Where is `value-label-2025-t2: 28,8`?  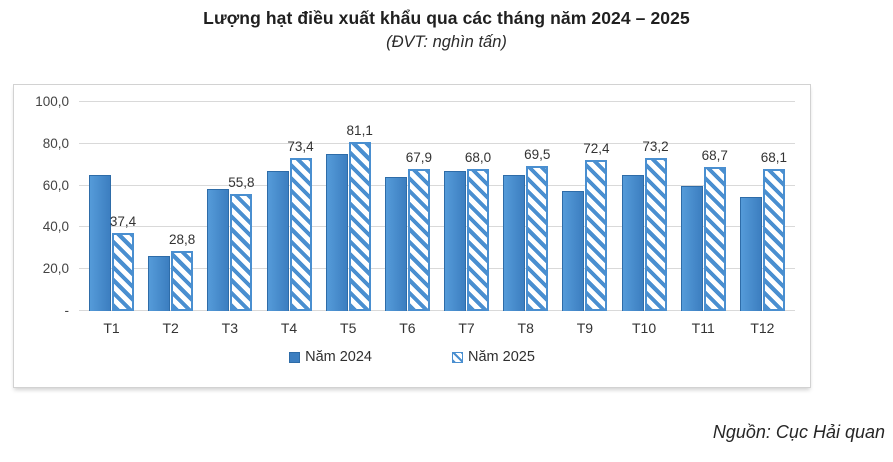 value-label-2025-t2: 28,8 is located at coordinates (182, 239).